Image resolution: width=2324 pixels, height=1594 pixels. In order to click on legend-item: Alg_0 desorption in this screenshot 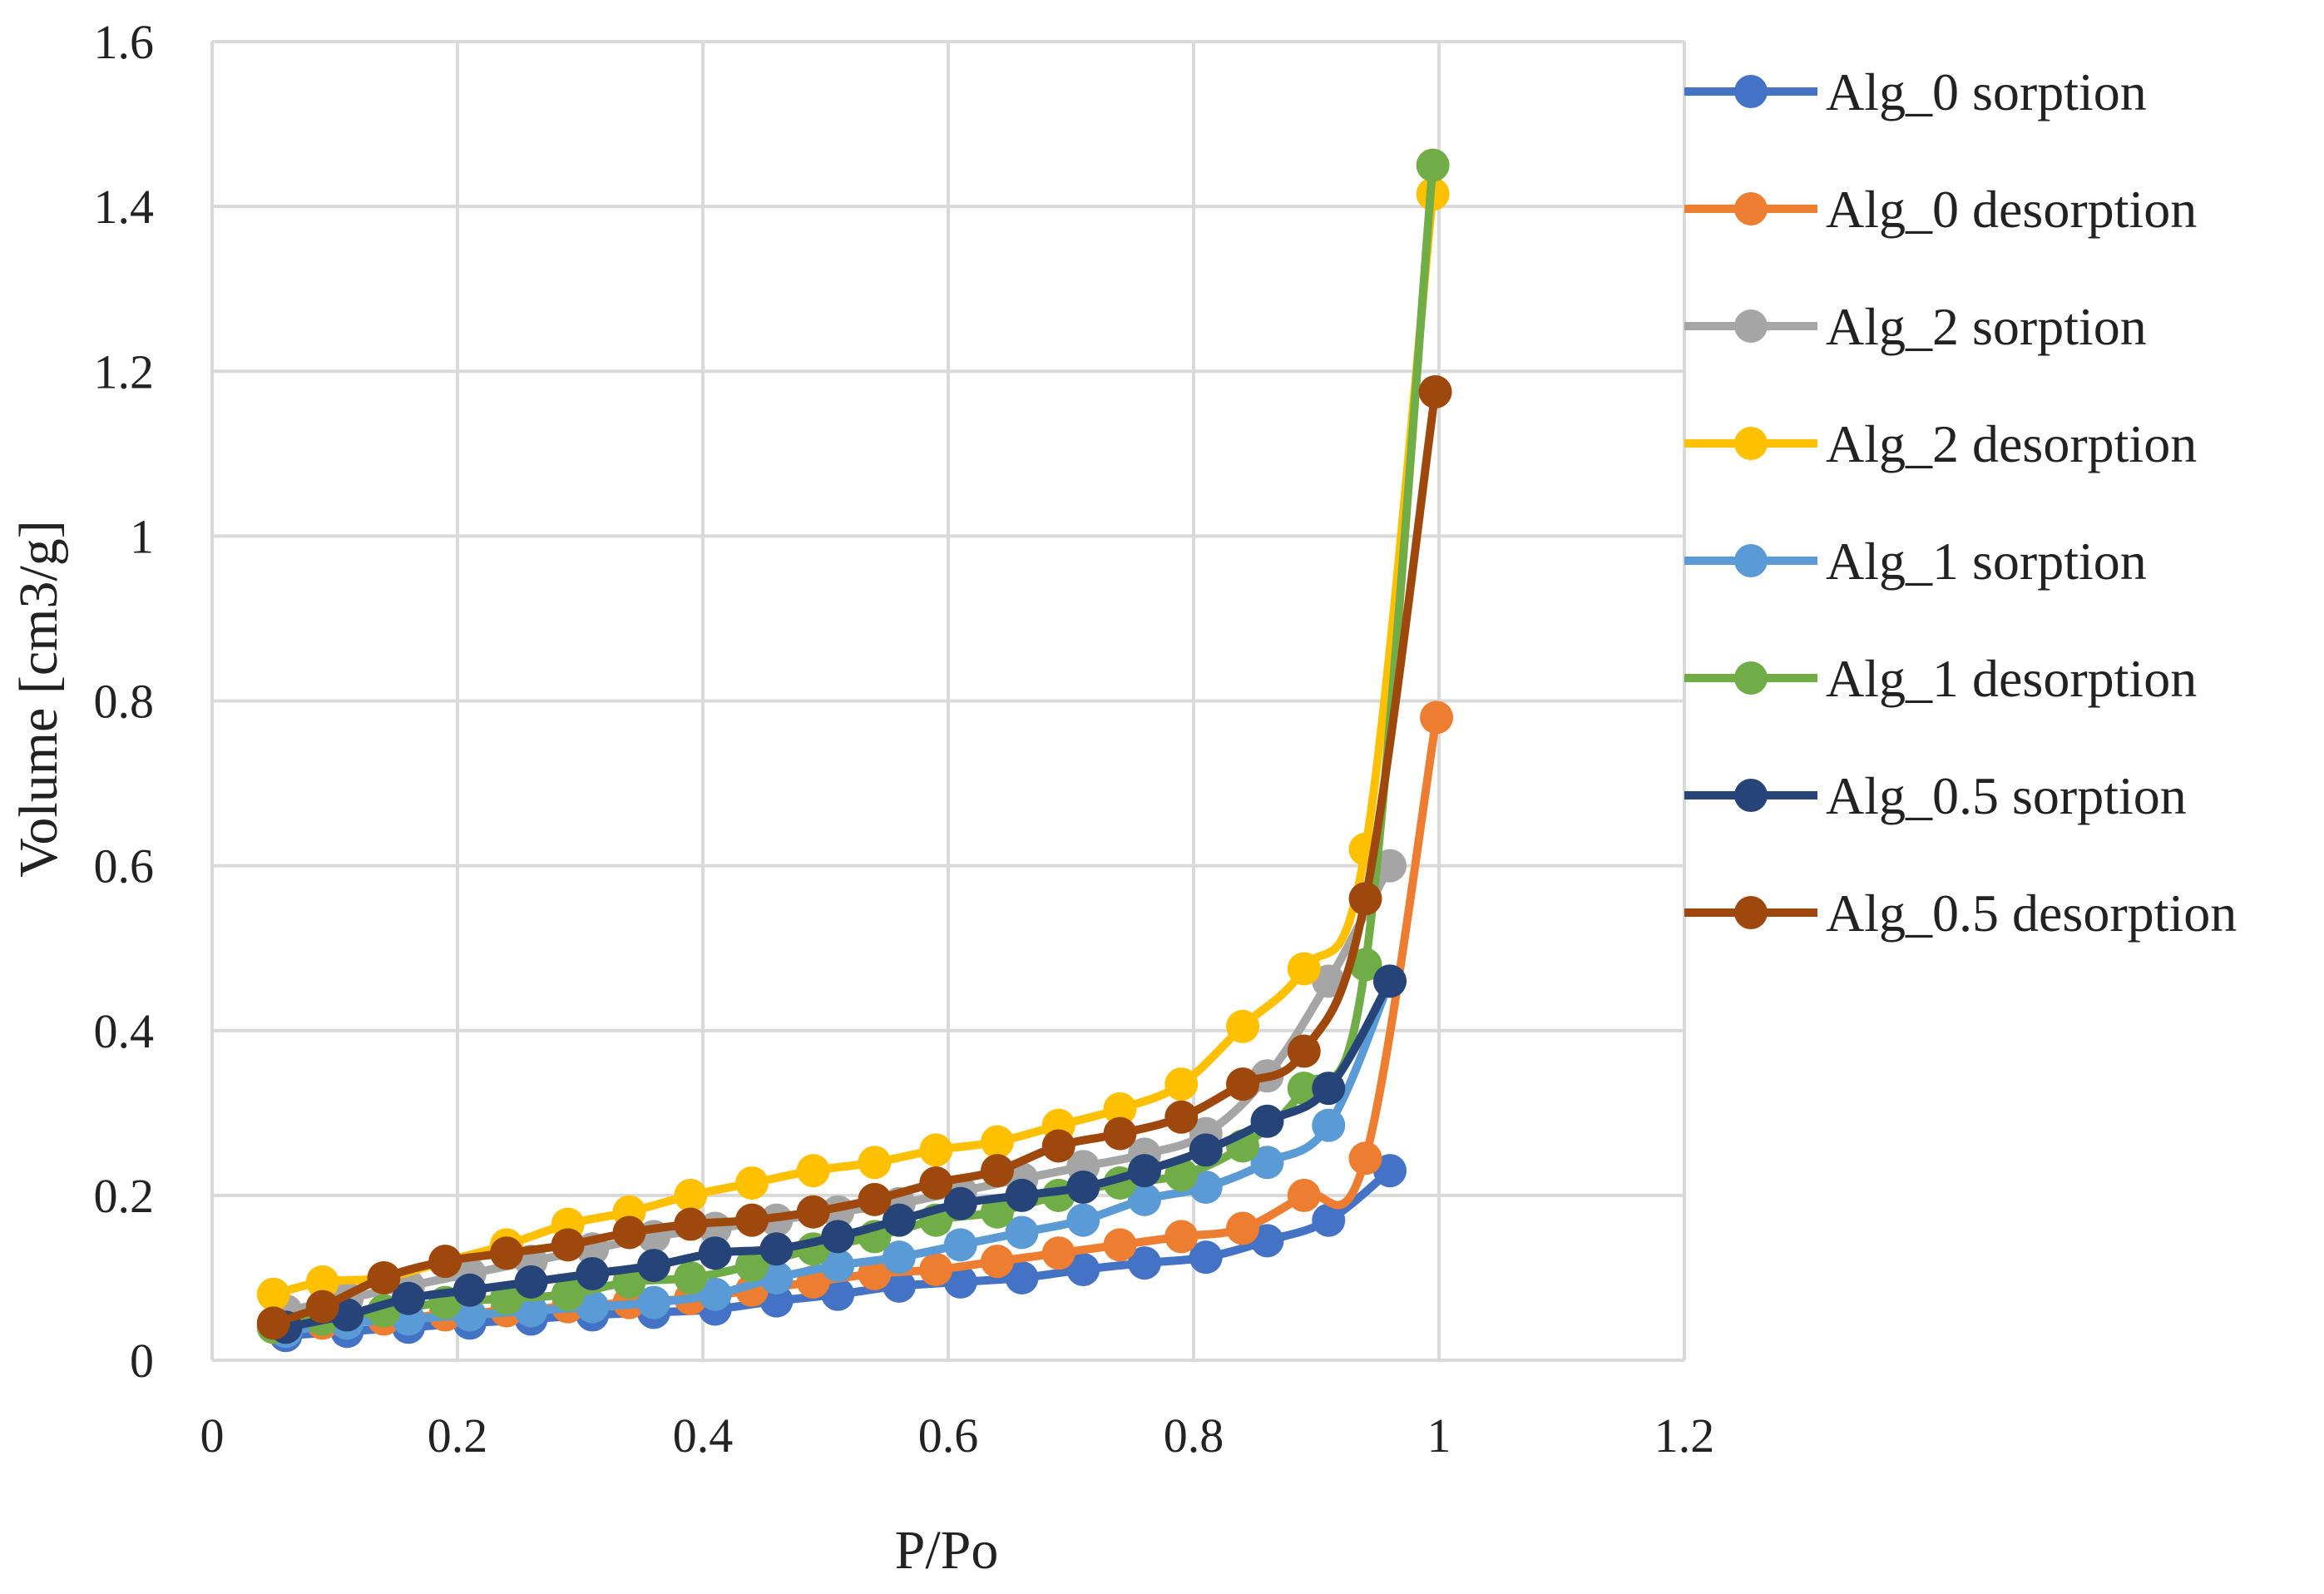, I will do `click(1940, 209)`.